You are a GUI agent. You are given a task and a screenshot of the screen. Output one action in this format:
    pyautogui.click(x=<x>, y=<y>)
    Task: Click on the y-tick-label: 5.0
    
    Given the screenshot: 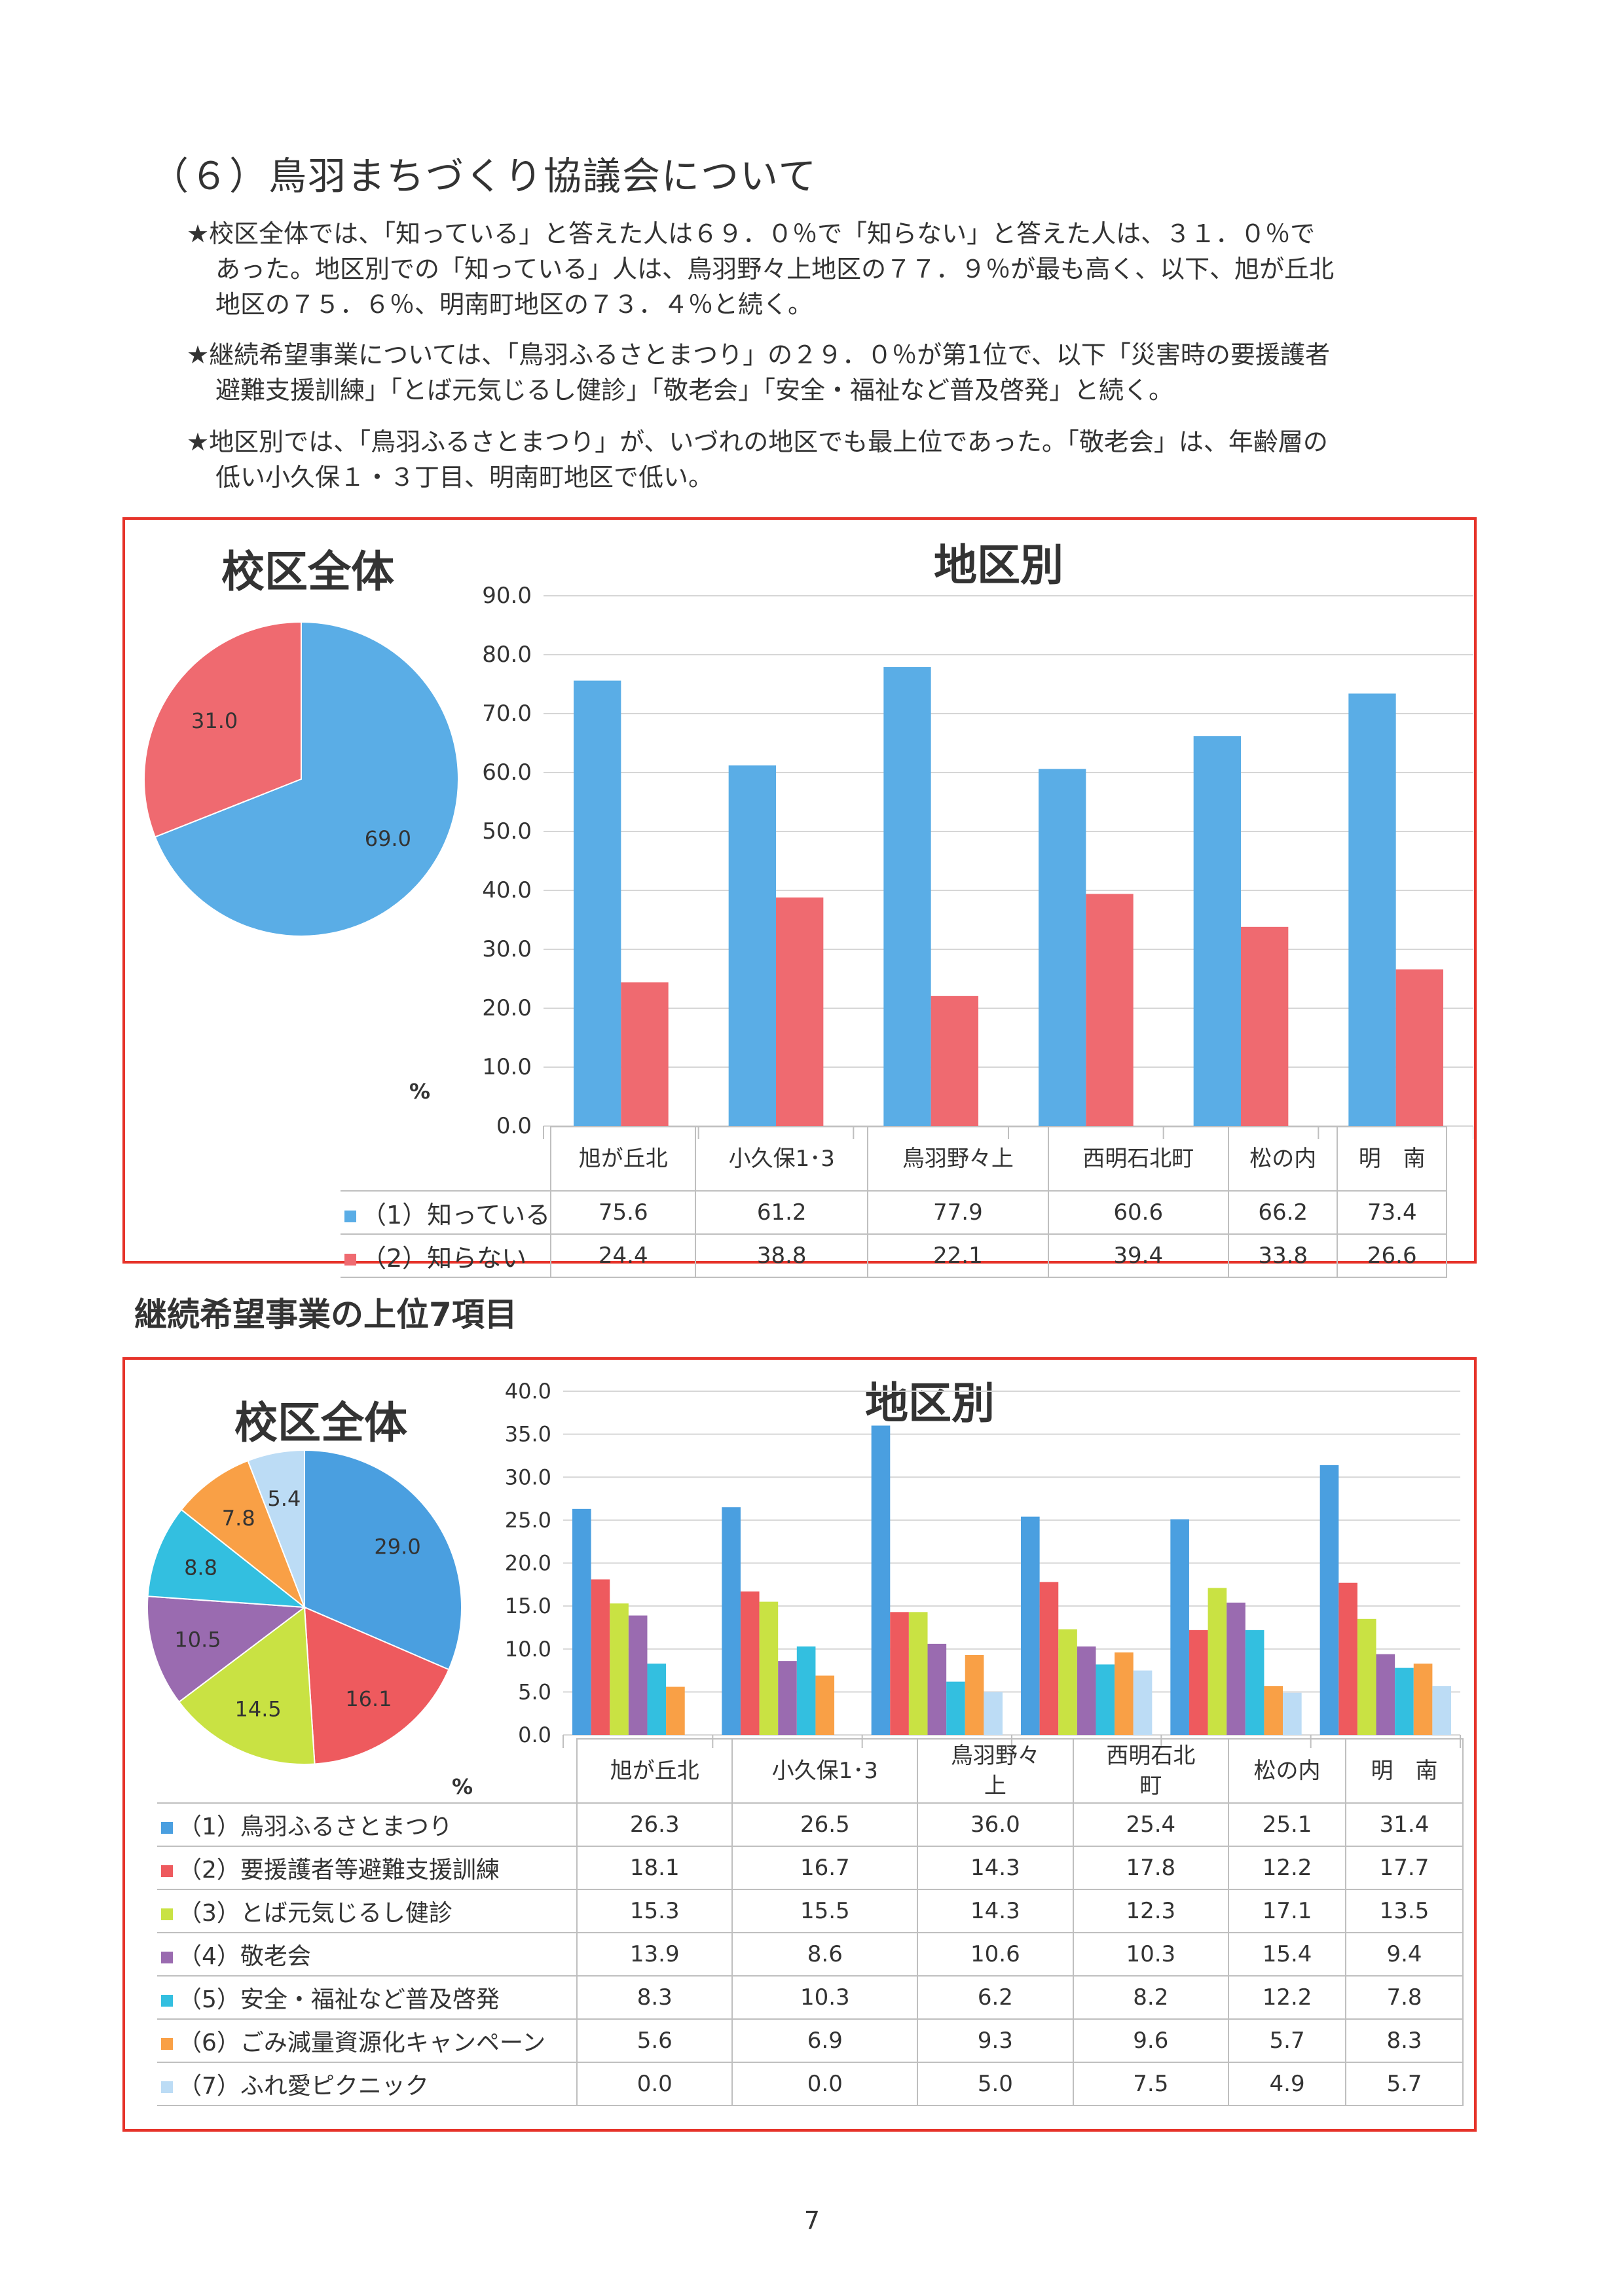 What is the action you would take?
    pyautogui.click(x=534, y=1691)
    